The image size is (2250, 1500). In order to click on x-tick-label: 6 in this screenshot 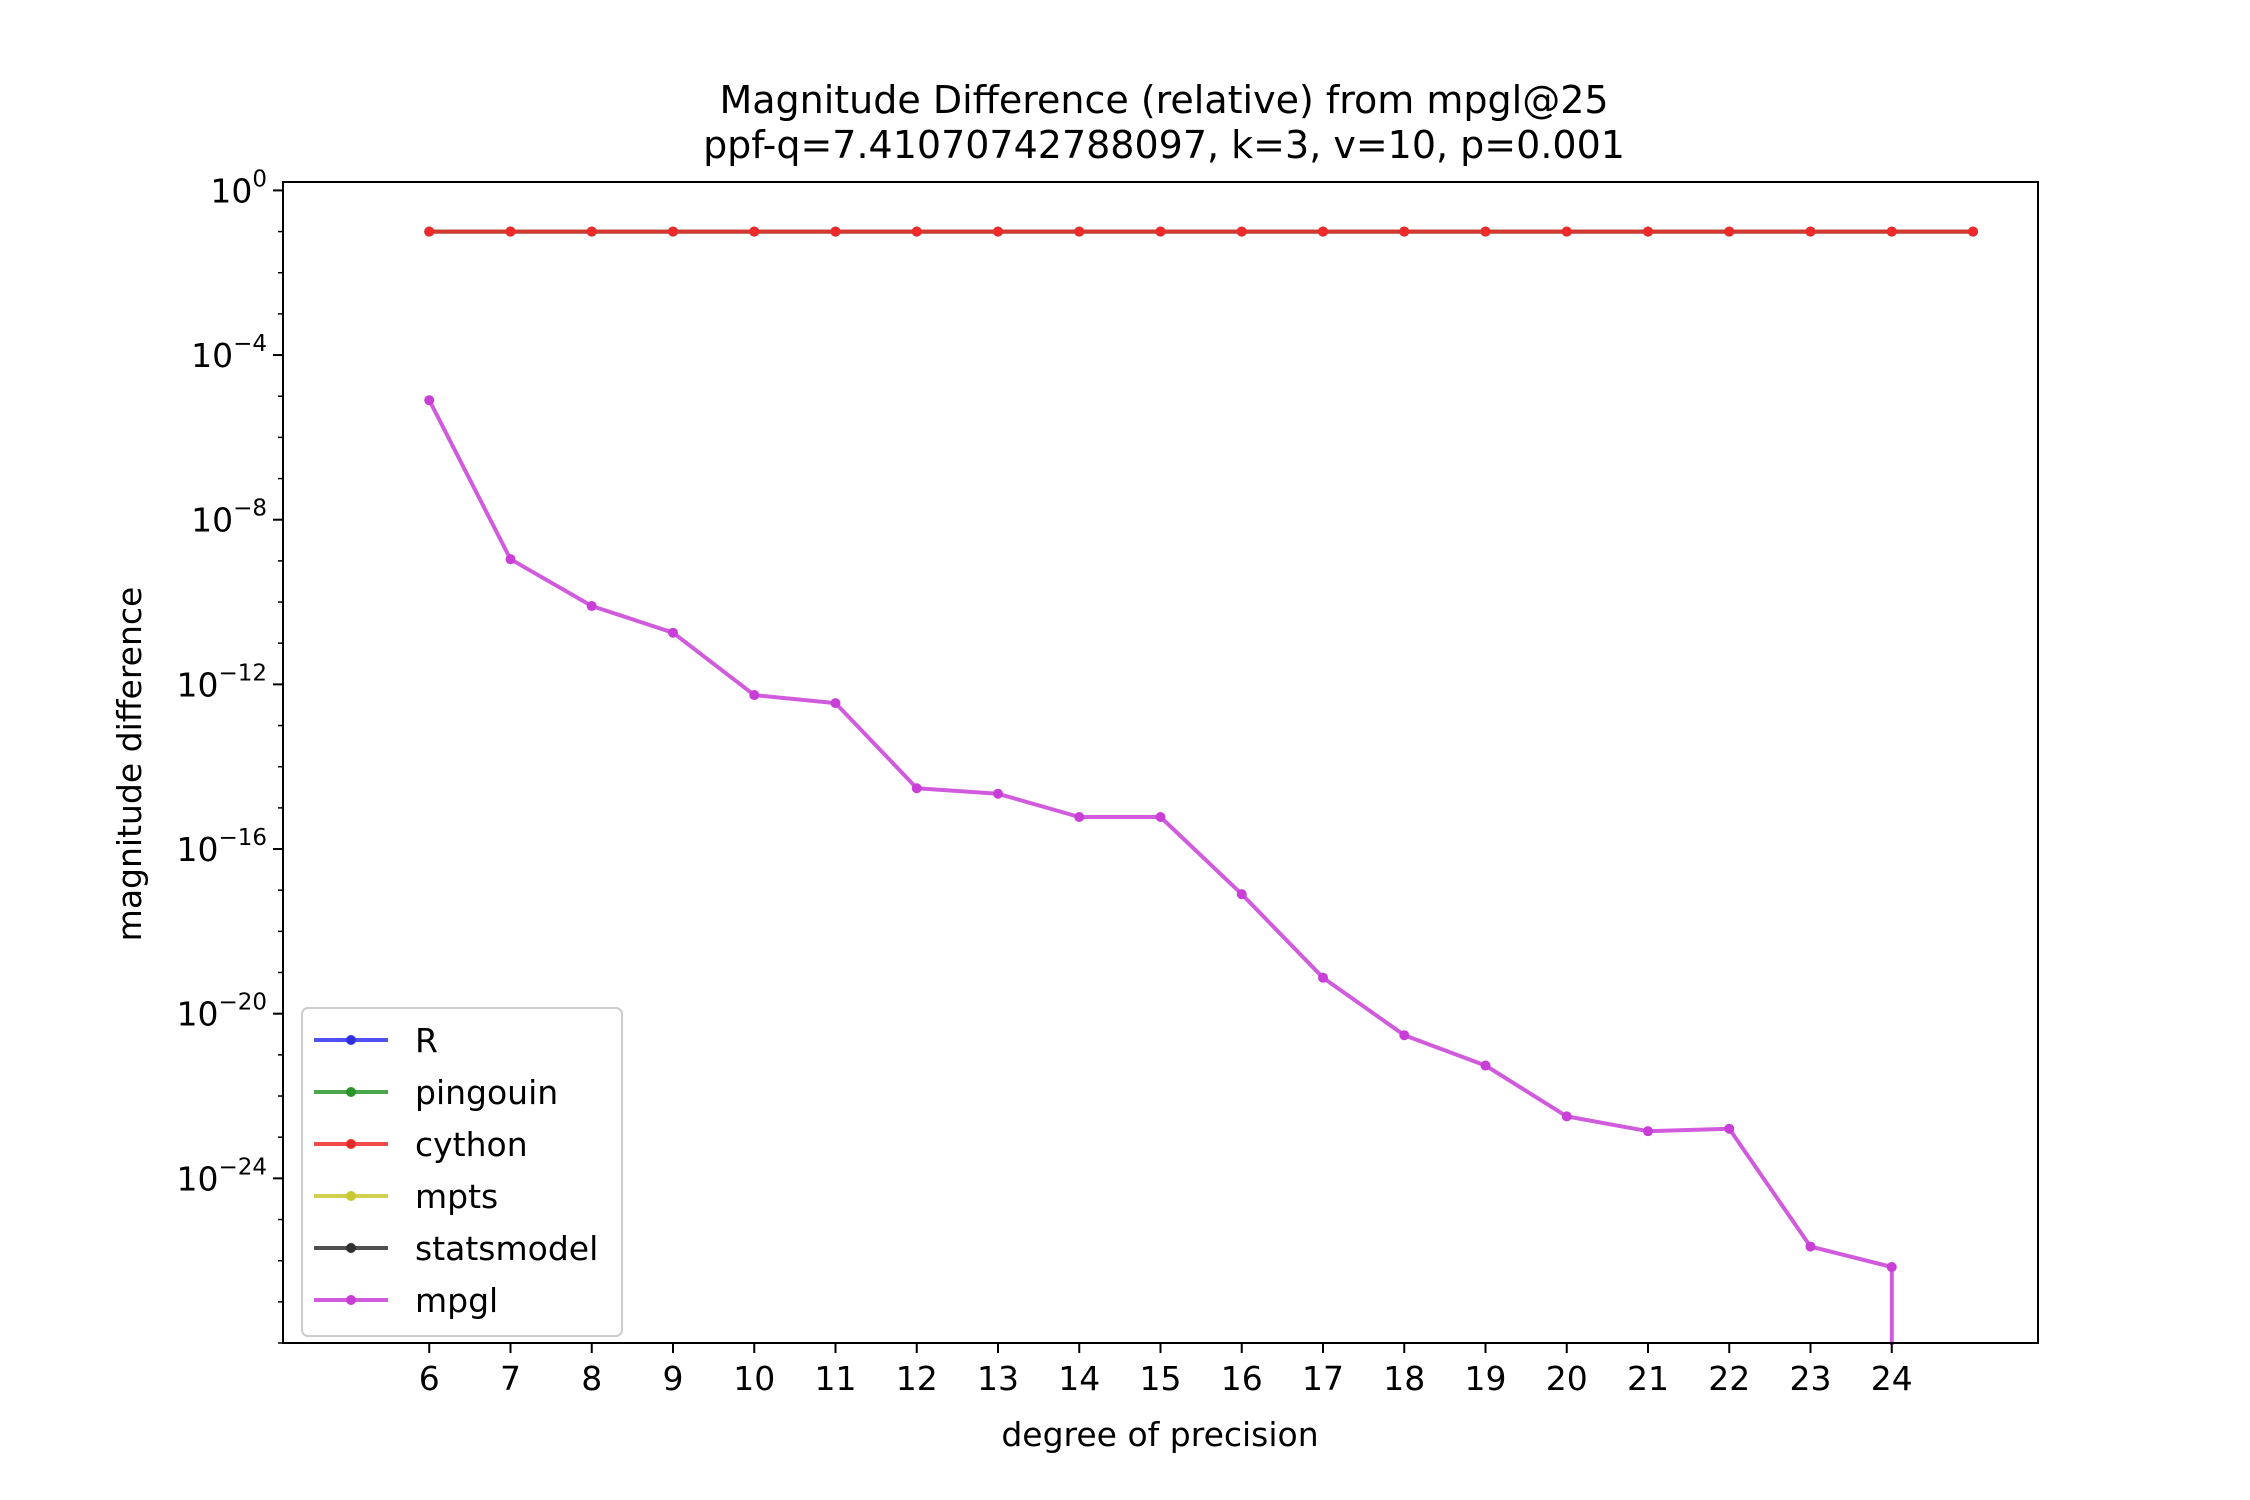, I will do `click(429, 1378)`.